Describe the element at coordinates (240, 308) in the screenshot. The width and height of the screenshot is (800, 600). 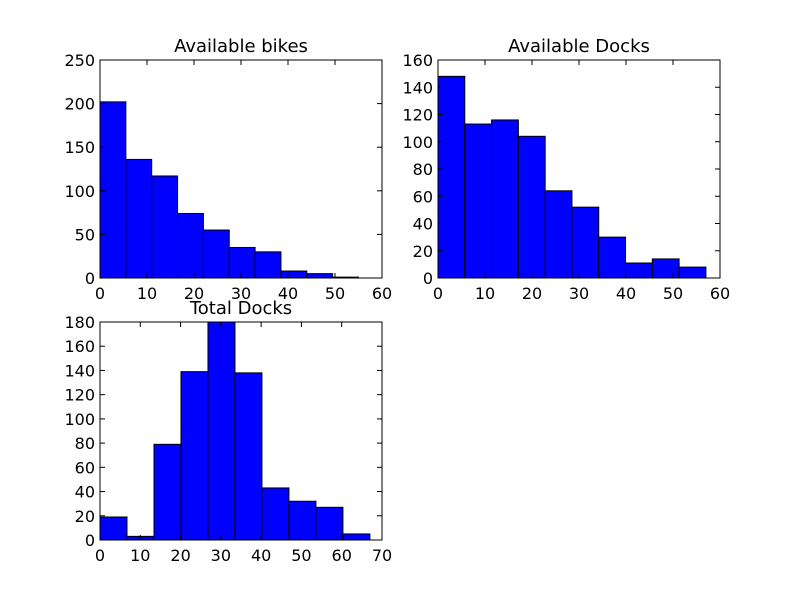
I see `chart-title: Total Docks` at that location.